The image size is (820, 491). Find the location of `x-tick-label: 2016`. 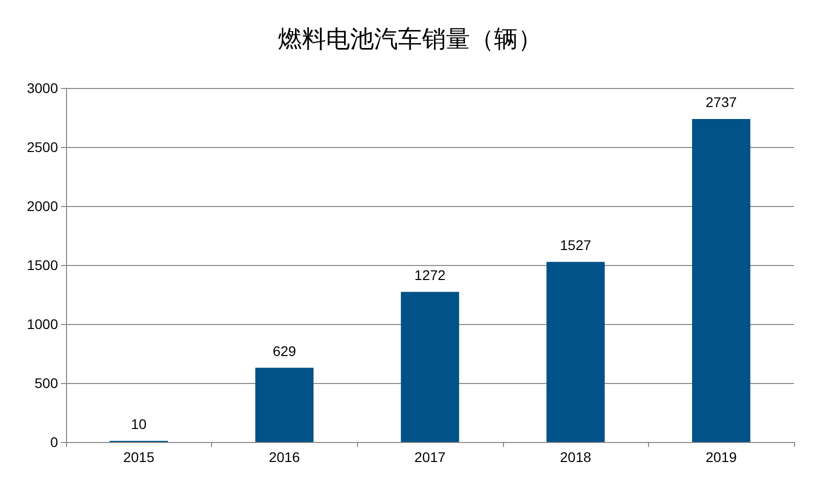

x-tick-label: 2016 is located at coordinates (284, 457).